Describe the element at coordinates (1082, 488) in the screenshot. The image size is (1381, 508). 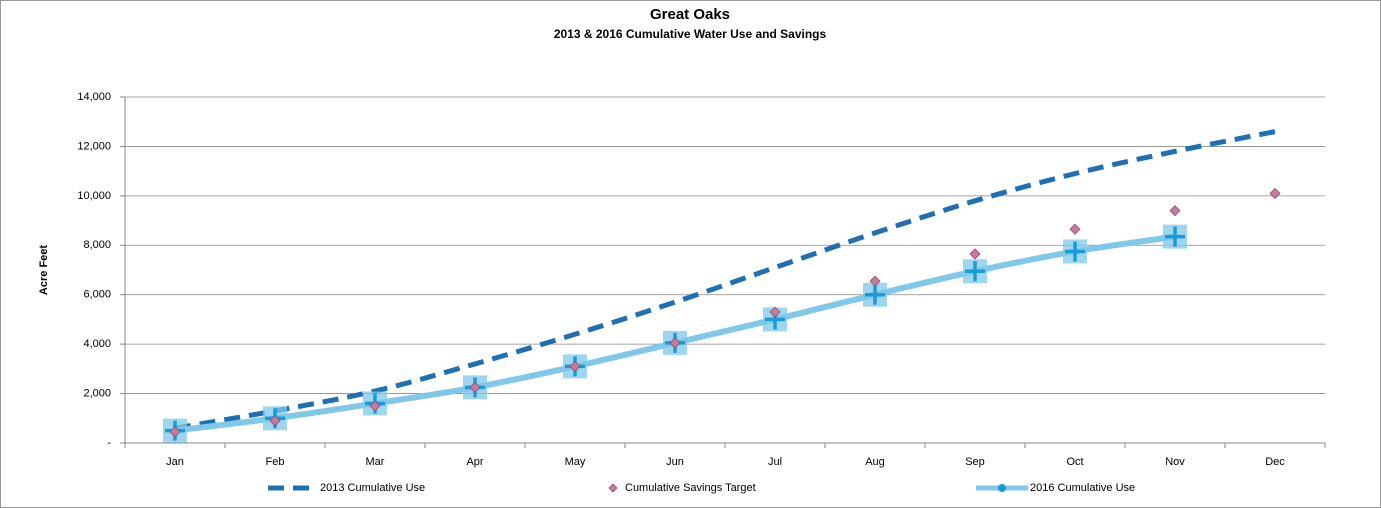
I see `legend-label: 2016 Cumulative Use` at that location.